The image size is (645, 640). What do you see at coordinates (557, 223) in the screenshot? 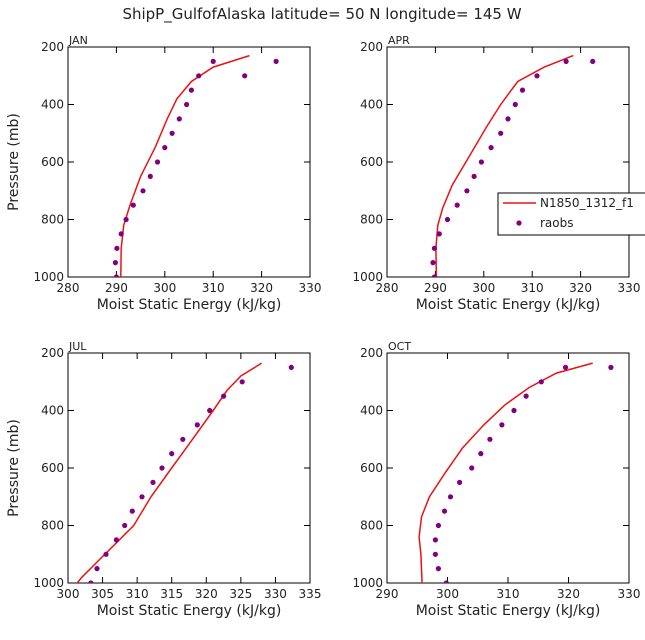
I see `legend-obs-label: raobs` at bounding box center [557, 223].